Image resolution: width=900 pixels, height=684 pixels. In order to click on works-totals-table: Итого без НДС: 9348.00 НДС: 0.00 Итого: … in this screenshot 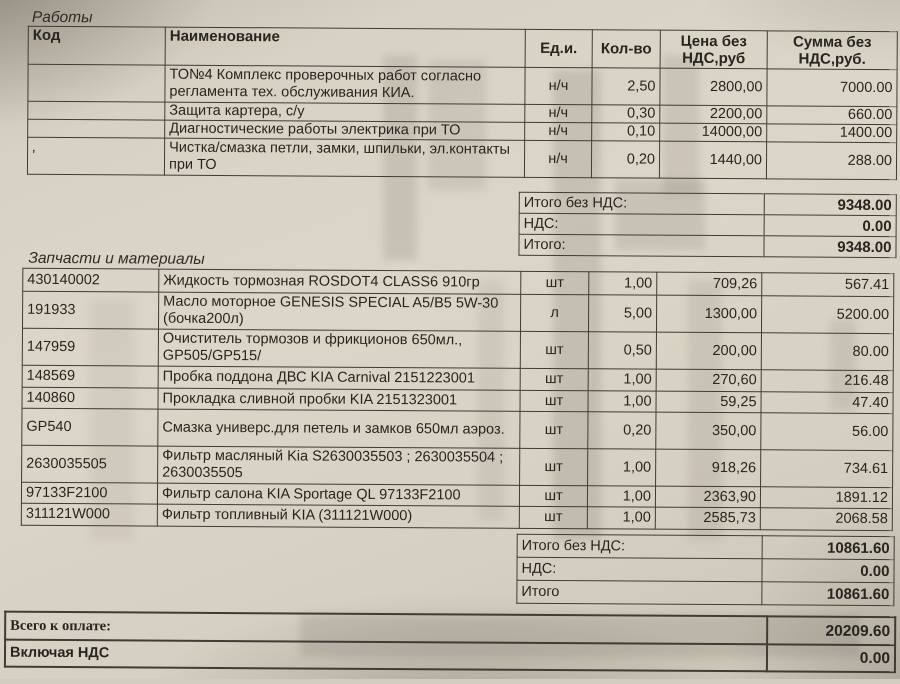, I will do `click(707, 225)`.